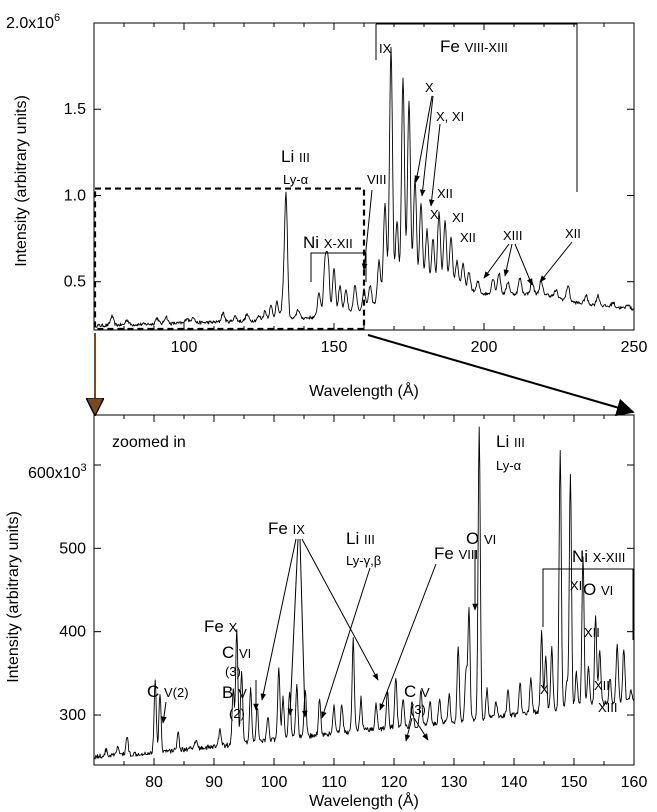 This screenshot has width=657, height=812. What do you see at coordinates (334, 782) in the screenshot?
I see `x-tick-label: 110` at bounding box center [334, 782].